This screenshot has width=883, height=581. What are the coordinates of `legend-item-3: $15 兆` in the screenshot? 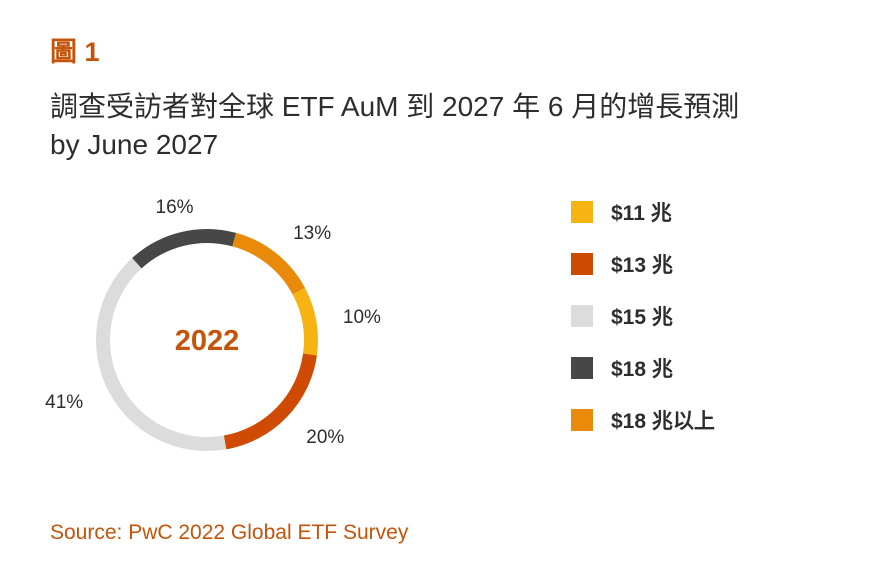 It's located at (622, 316).